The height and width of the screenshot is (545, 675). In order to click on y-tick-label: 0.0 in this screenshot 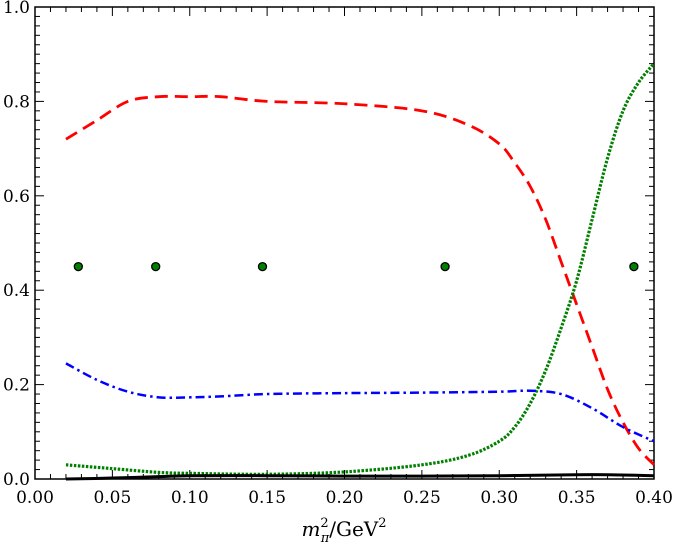, I will do `click(16, 480)`.